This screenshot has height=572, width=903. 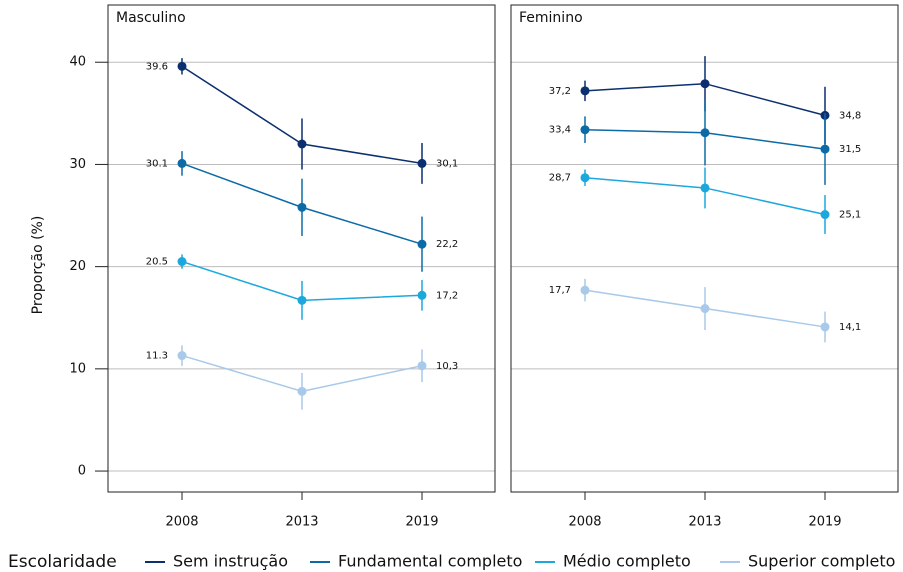 I want to click on panel-title: Feminino, so click(x=551, y=18).